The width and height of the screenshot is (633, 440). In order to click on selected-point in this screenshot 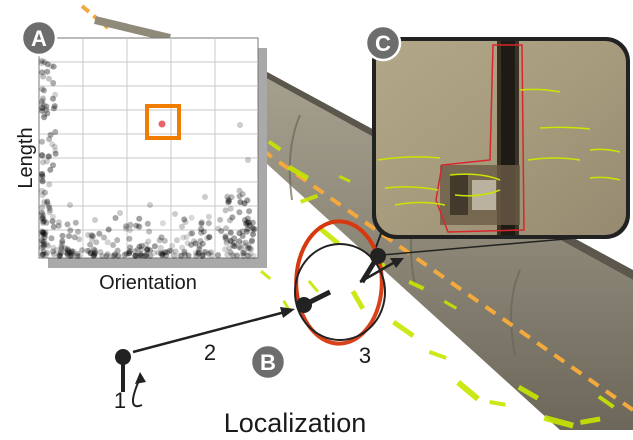, I will do `click(162, 124)`.